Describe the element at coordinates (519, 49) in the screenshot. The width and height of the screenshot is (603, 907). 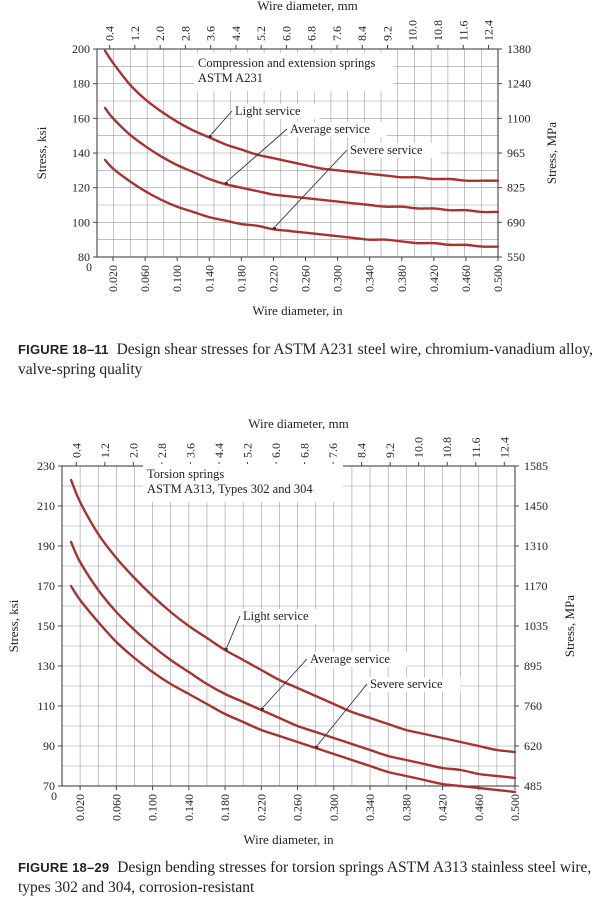
I see `y2-tick-label: 1380` at that location.